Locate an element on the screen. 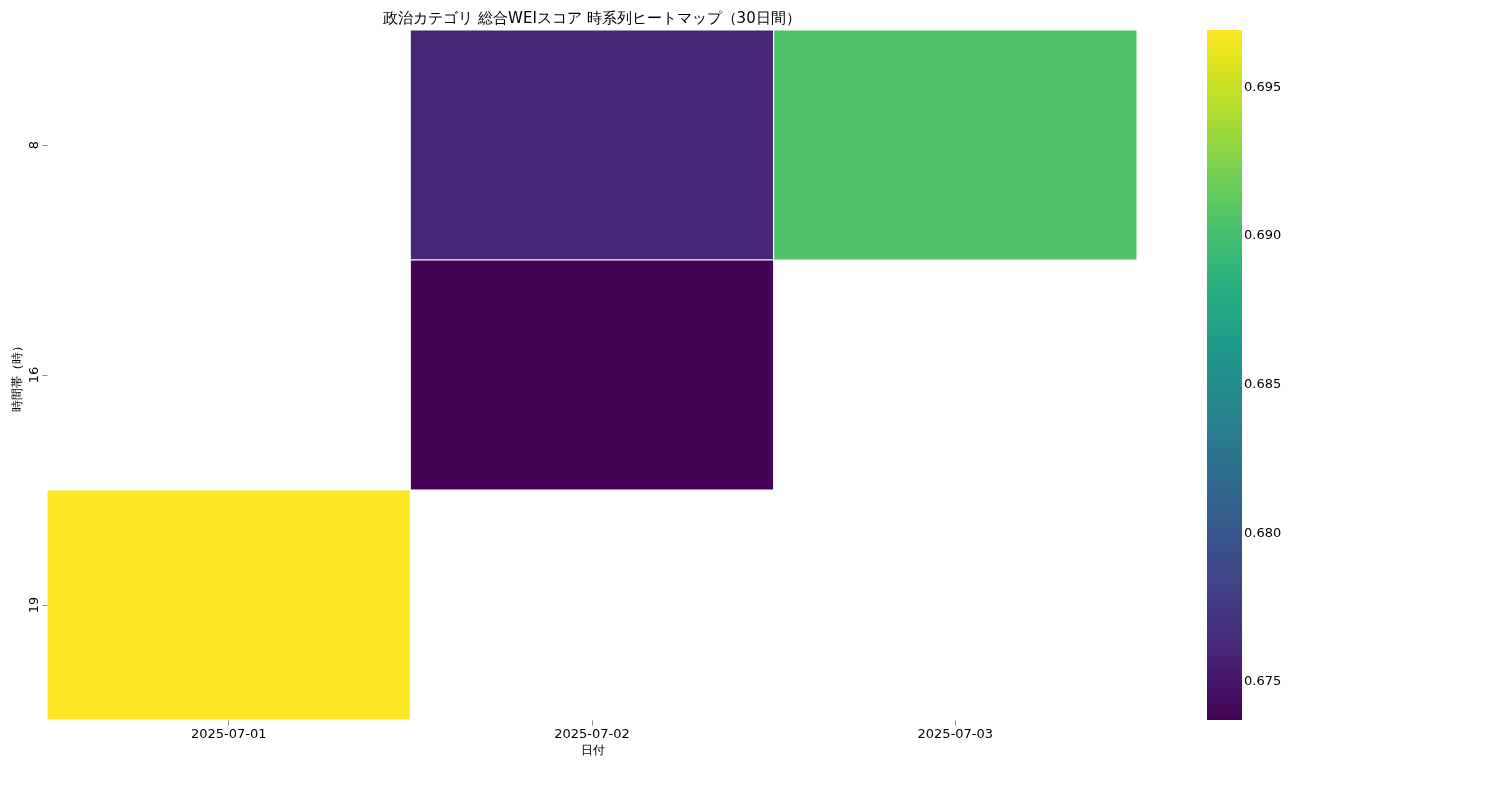 The width and height of the screenshot is (1500, 800). x-axis-title: 日付 is located at coordinates (592, 749).